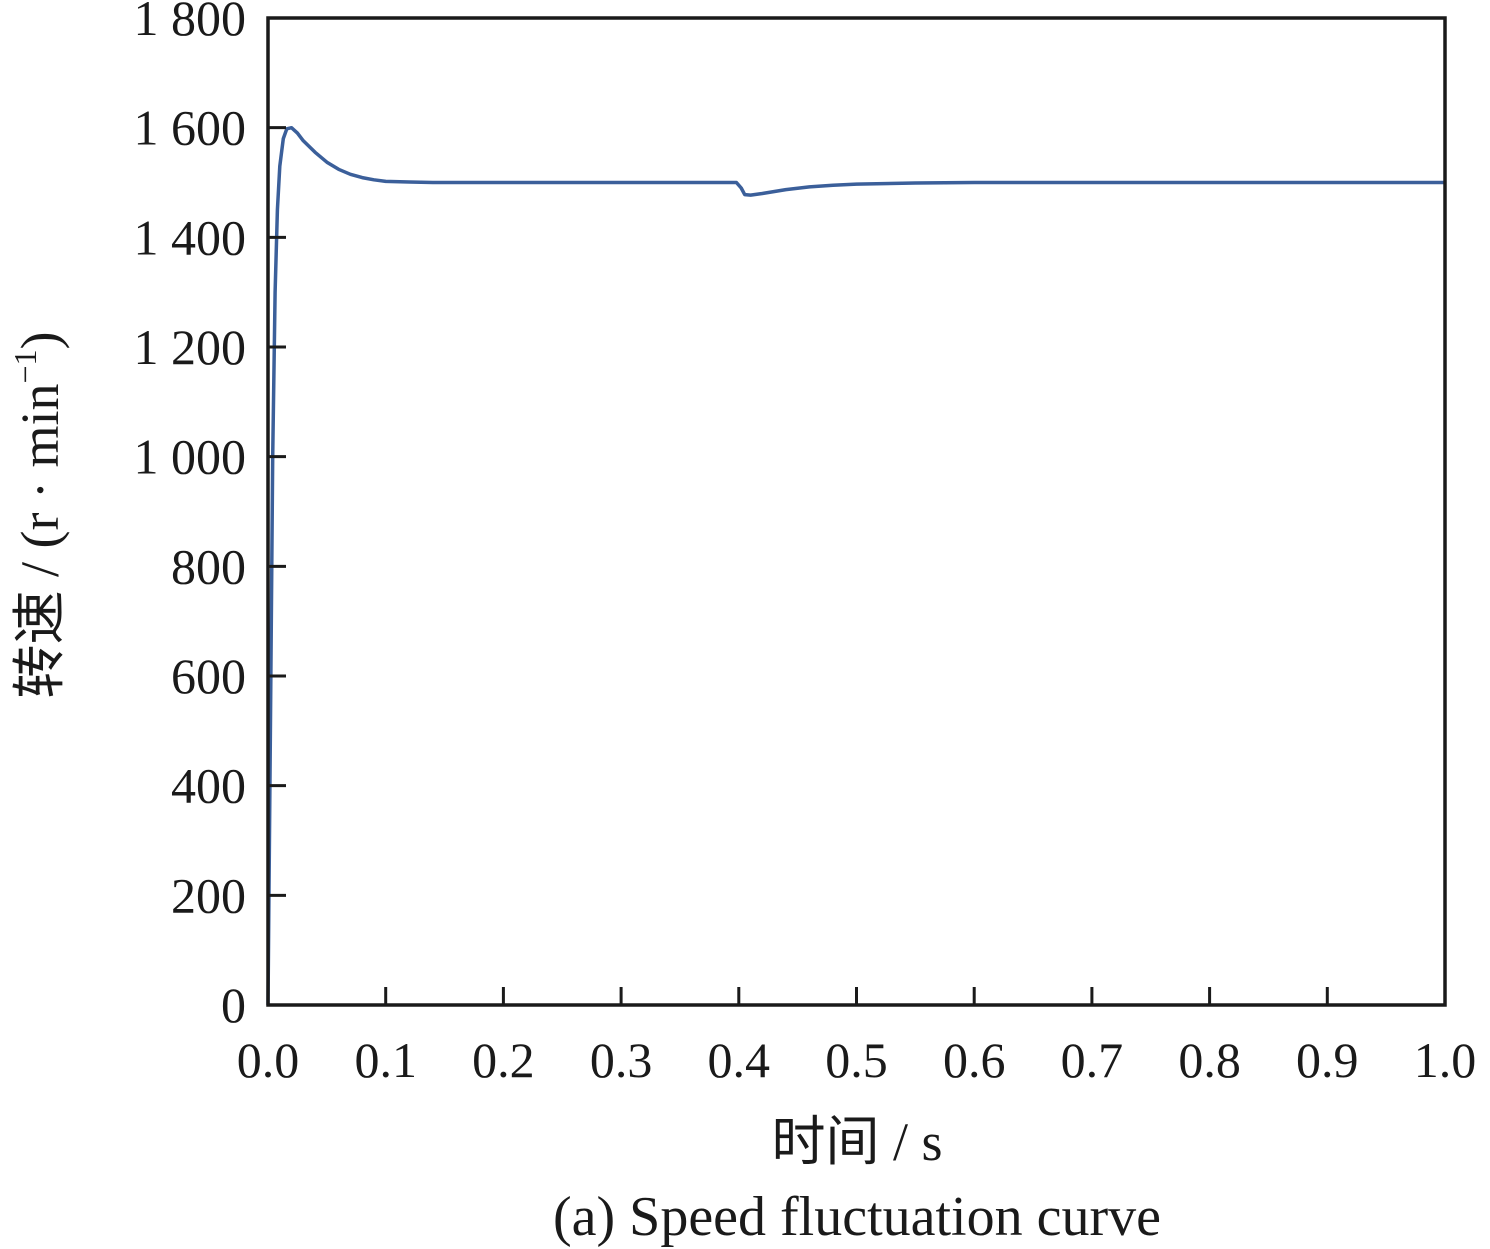  I want to click on x-axis-label: 时间 / s, so click(856, 1142).